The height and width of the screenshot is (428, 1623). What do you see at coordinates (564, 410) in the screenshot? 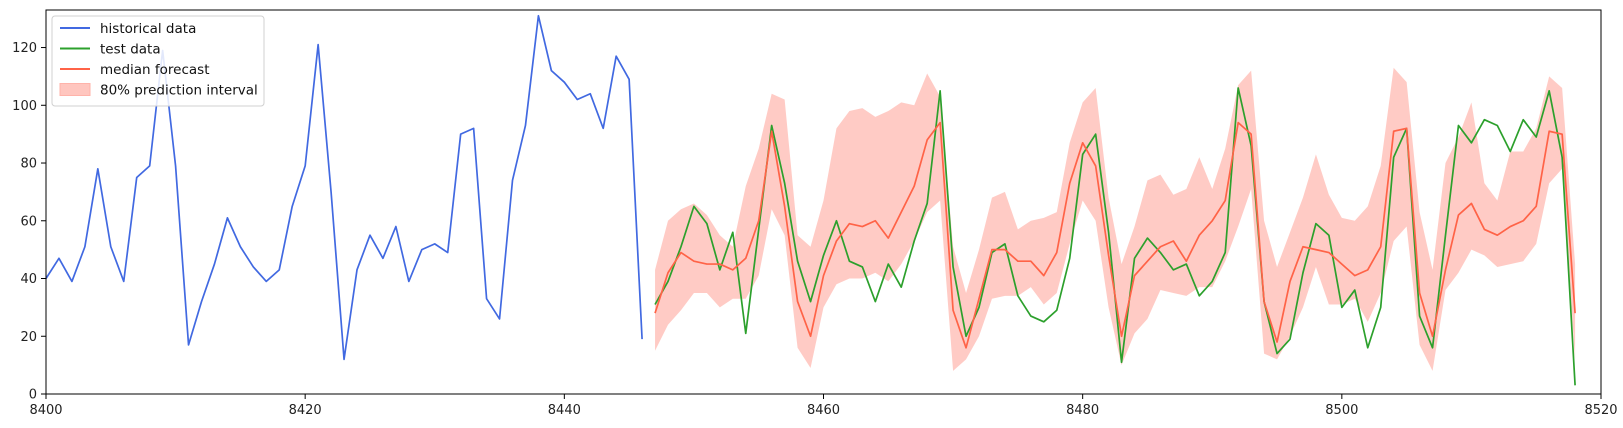
I see `x-tick-label: 8440` at bounding box center [564, 410].